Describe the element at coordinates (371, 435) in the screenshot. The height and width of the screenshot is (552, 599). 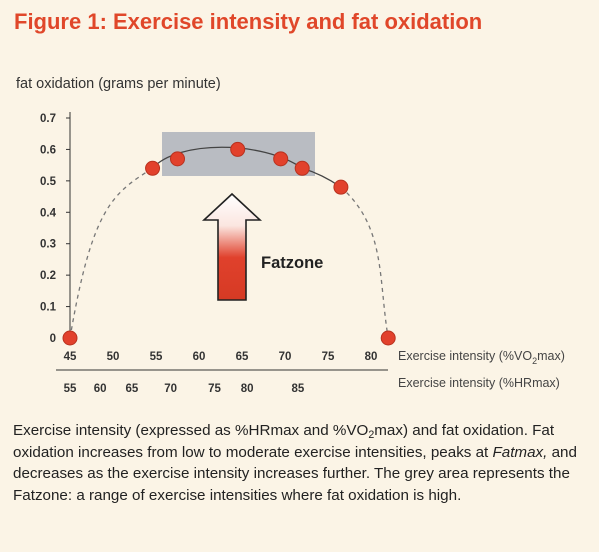
I see `caption-subscript: 2` at that location.